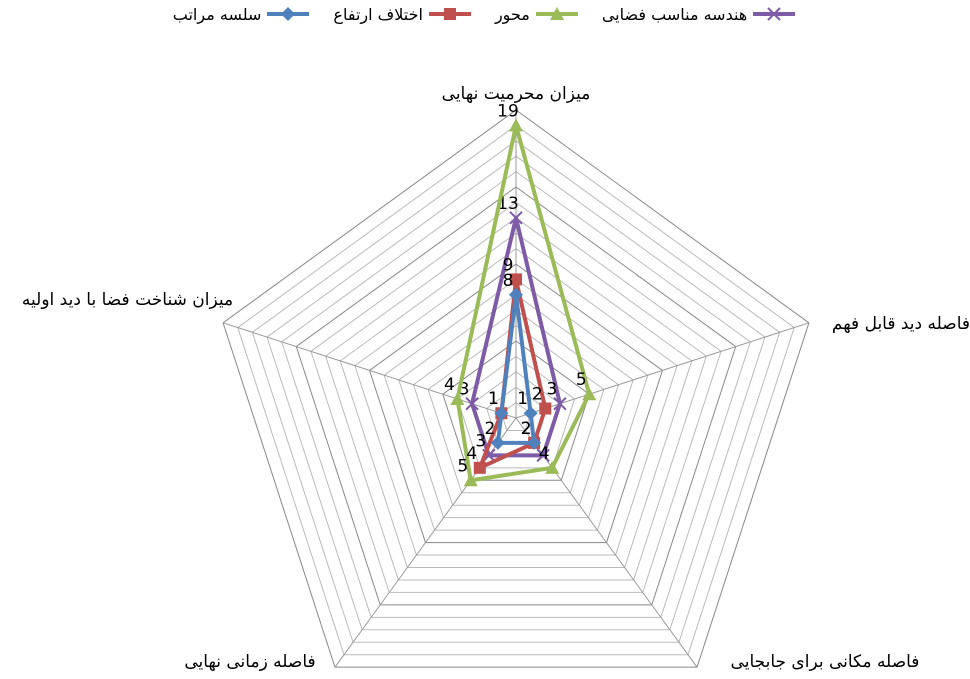 The height and width of the screenshot is (679, 970). I want to click on legend-label: هندسه مناسب فضایی, so click(674, 14).